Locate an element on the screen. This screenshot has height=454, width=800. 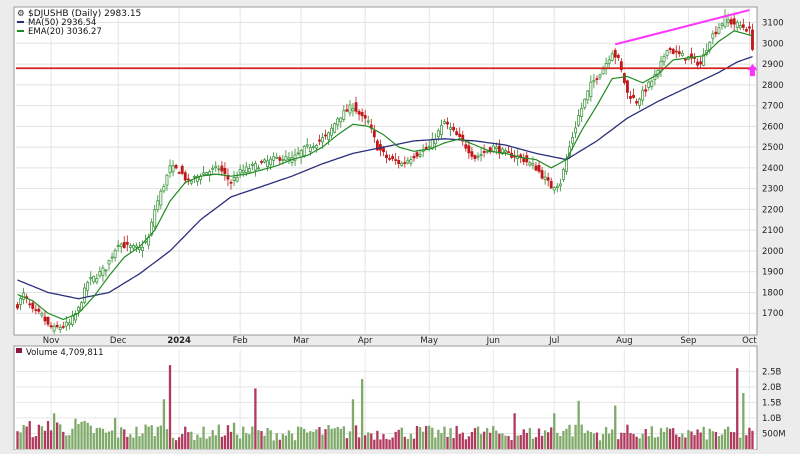
settings-icon: ⚙ is located at coordinates (21, 14).